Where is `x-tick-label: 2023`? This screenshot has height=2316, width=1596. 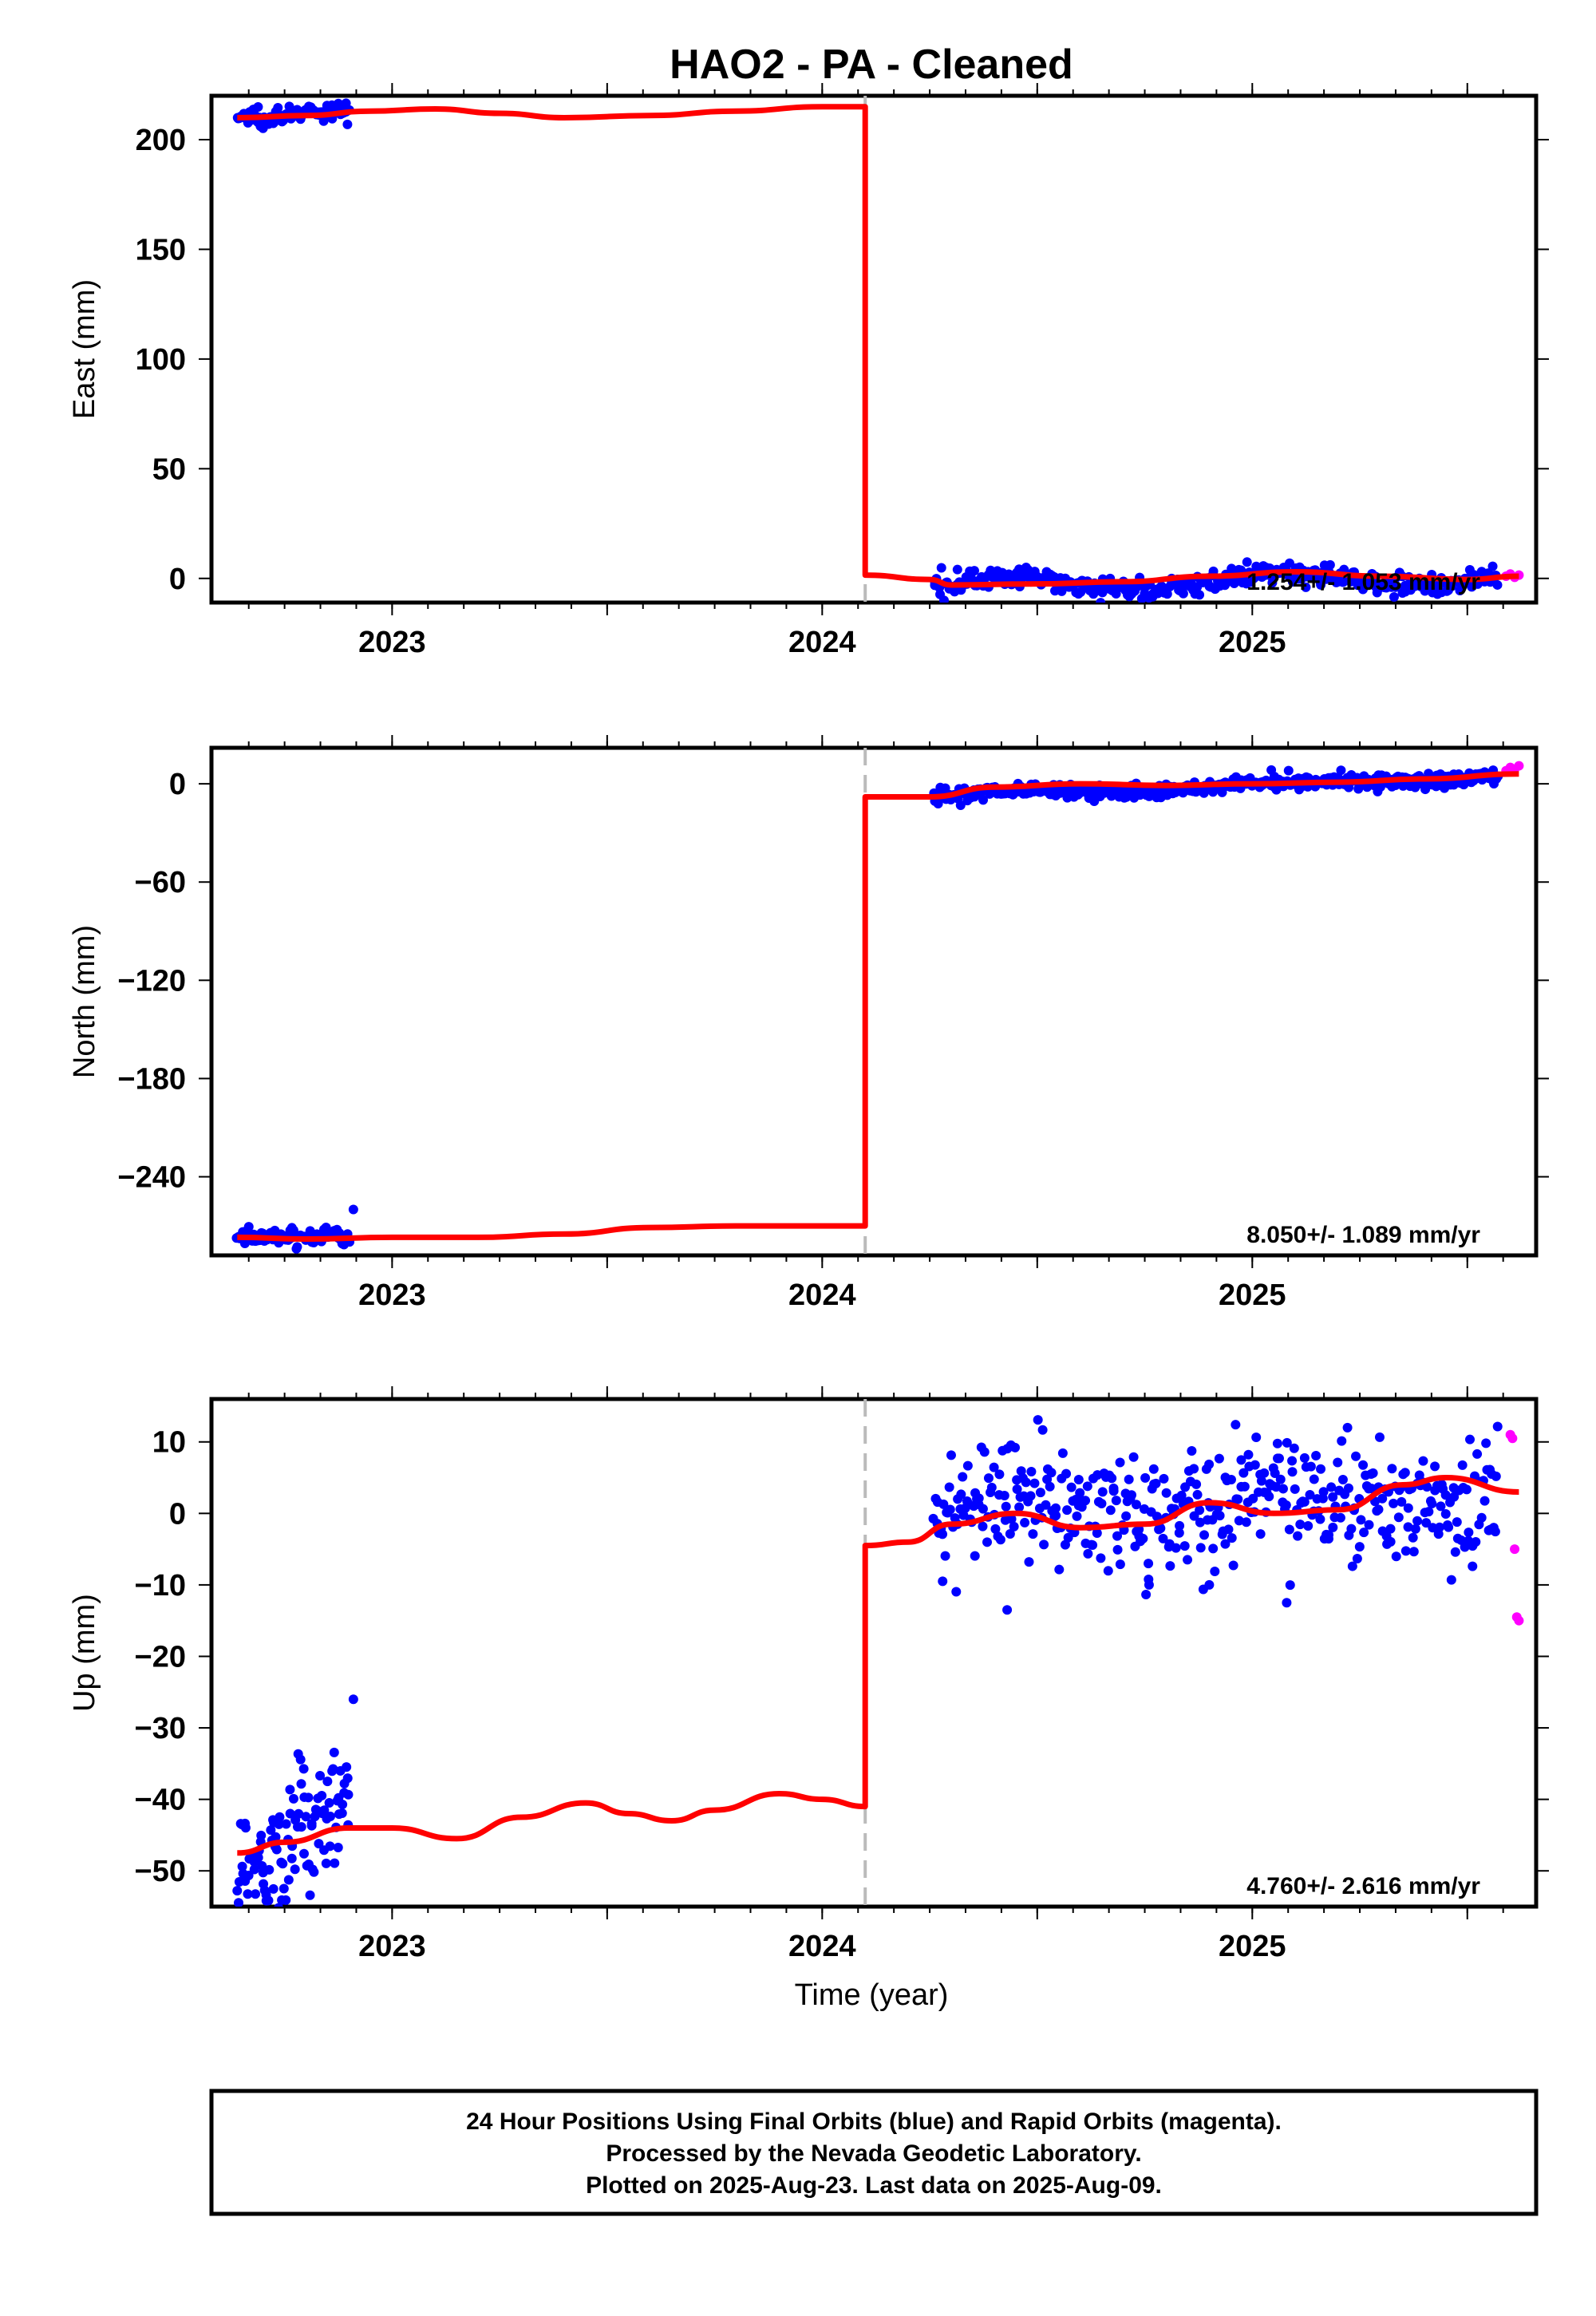
x-tick-label: 2023 is located at coordinates (392, 1295).